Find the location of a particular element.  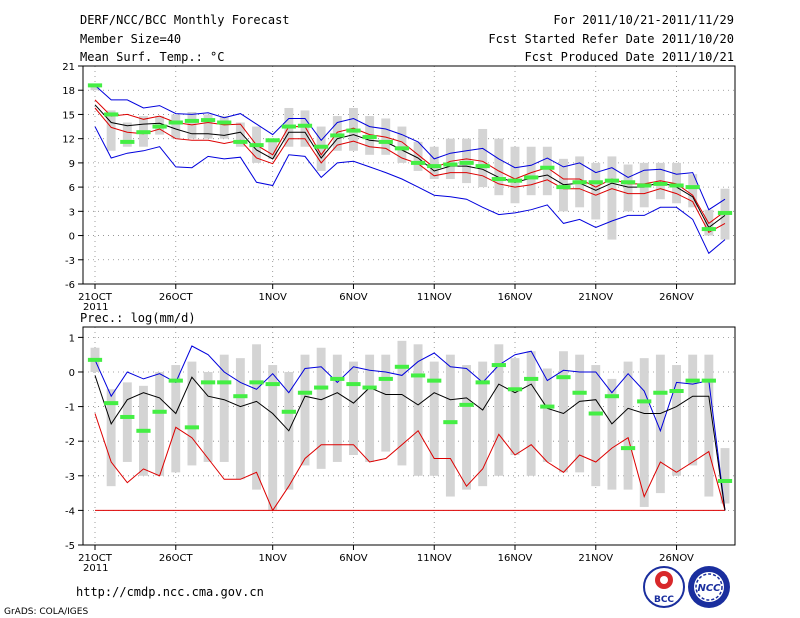

bcc-logo: BCC is located at coordinates (664, 587).